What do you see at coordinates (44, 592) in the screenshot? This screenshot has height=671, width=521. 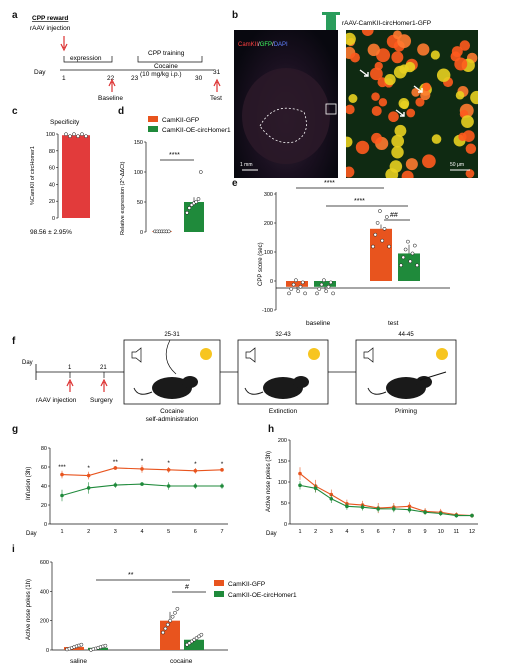 I see `i-ytick-label: 400` at bounding box center [44, 592].